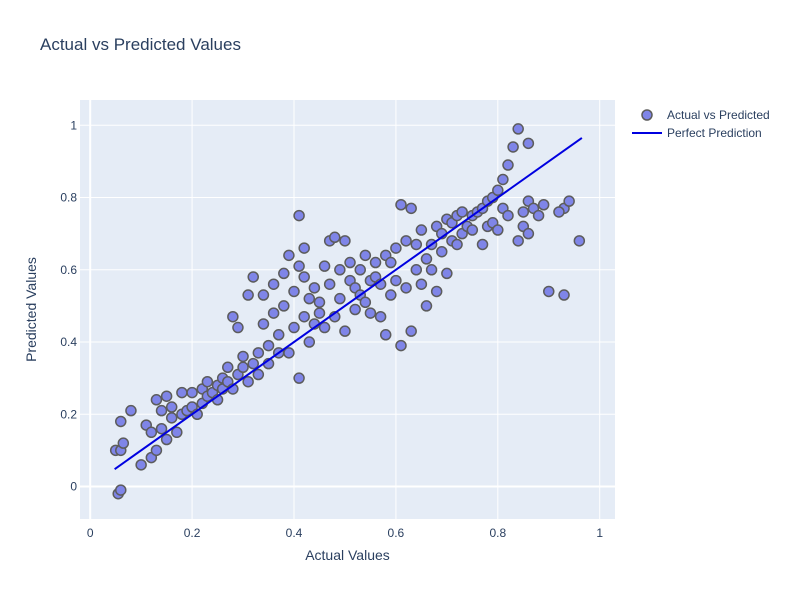 This screenshot has height=600, width=800. Describe the element at coordinates (31, 309) in the screenshot. I see `y-axis-title: Predicted Values` at that location.